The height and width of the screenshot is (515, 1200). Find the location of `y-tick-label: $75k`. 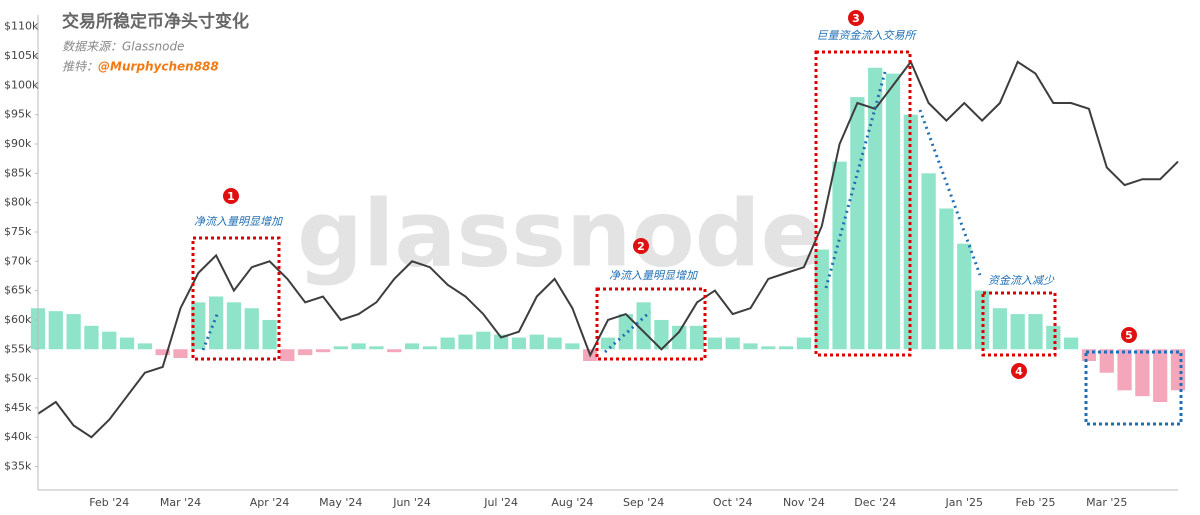

y-tick-label: $75k is located at coordinates (18, 231).